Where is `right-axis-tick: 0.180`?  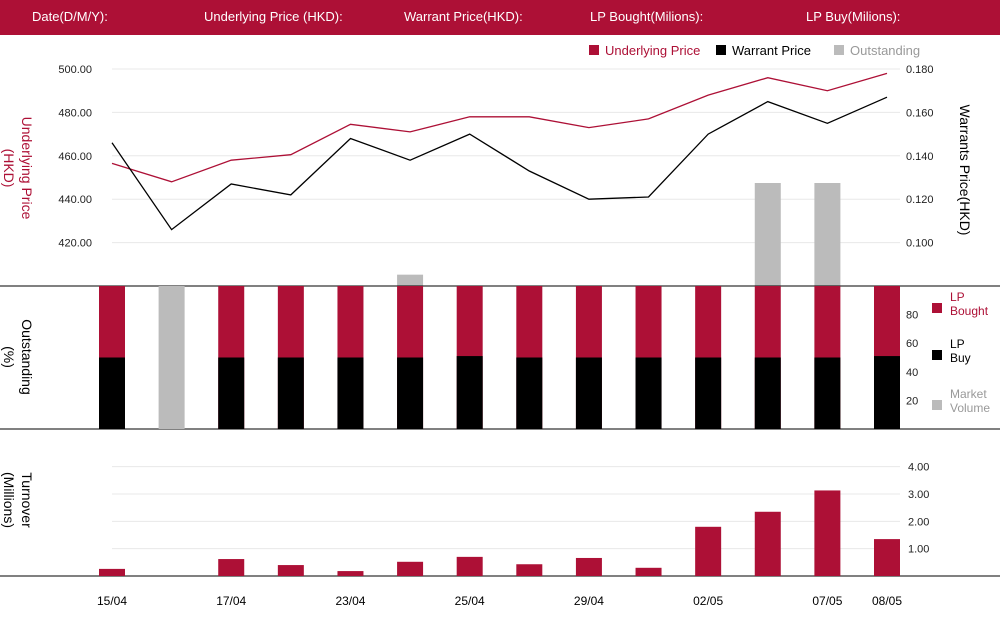
right-axis-tick: 0.180 is located at coordinates (920, 70).